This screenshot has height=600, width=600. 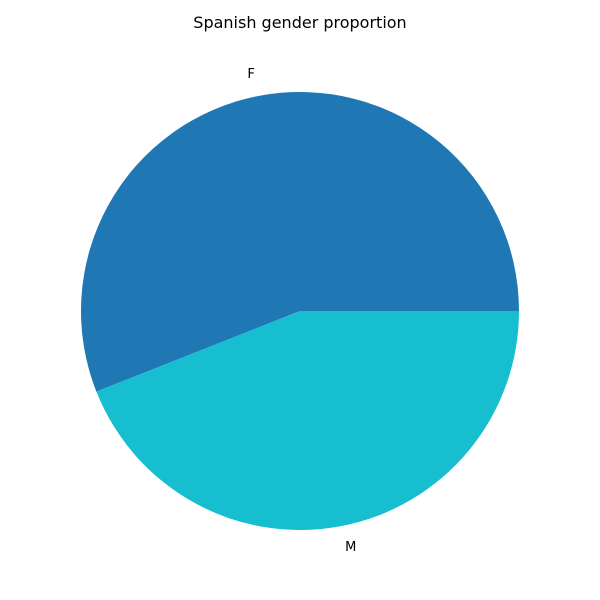 I want to click on pie-labels: FM, so click(x=301, y=311).